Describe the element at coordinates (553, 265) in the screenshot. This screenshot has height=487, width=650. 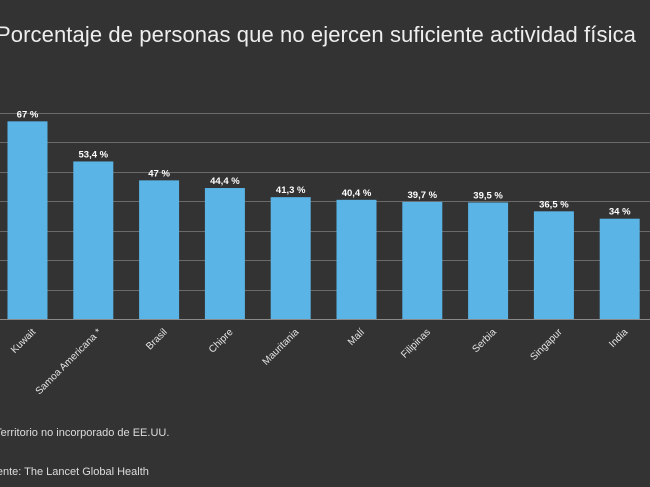
I see `bar-singapur` at that location.